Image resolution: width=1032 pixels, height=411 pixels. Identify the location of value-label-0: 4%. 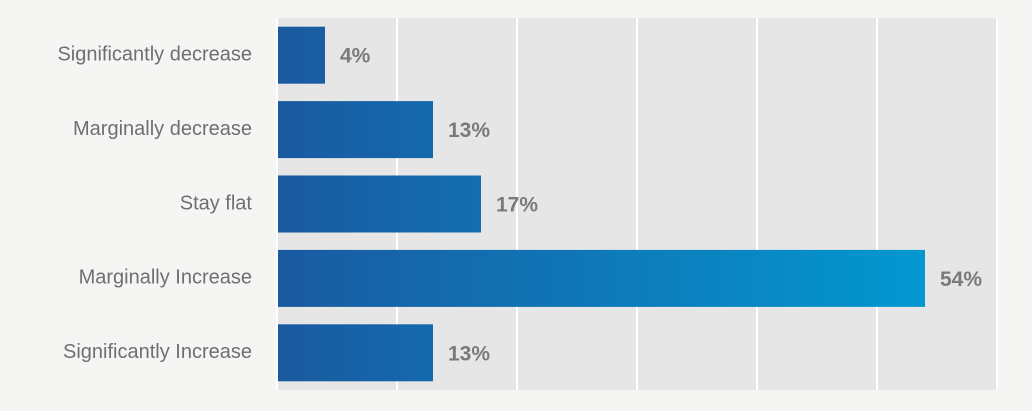
(355, 56).